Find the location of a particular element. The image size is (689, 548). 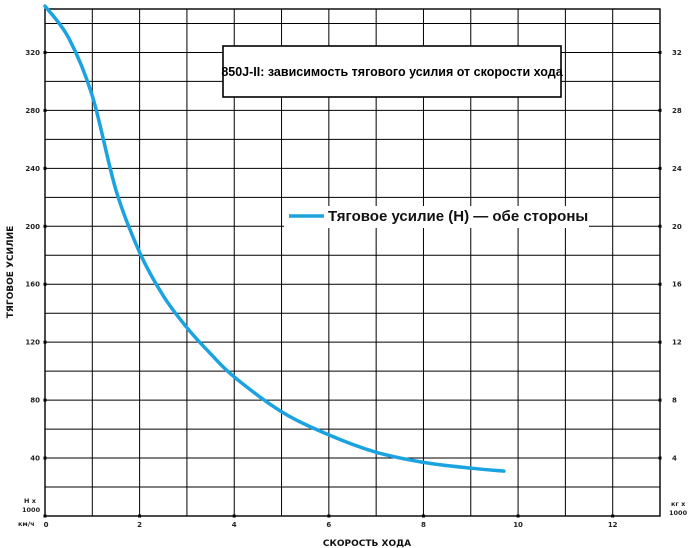

x-tick-label: 10 is located at coordinates (518, 525).